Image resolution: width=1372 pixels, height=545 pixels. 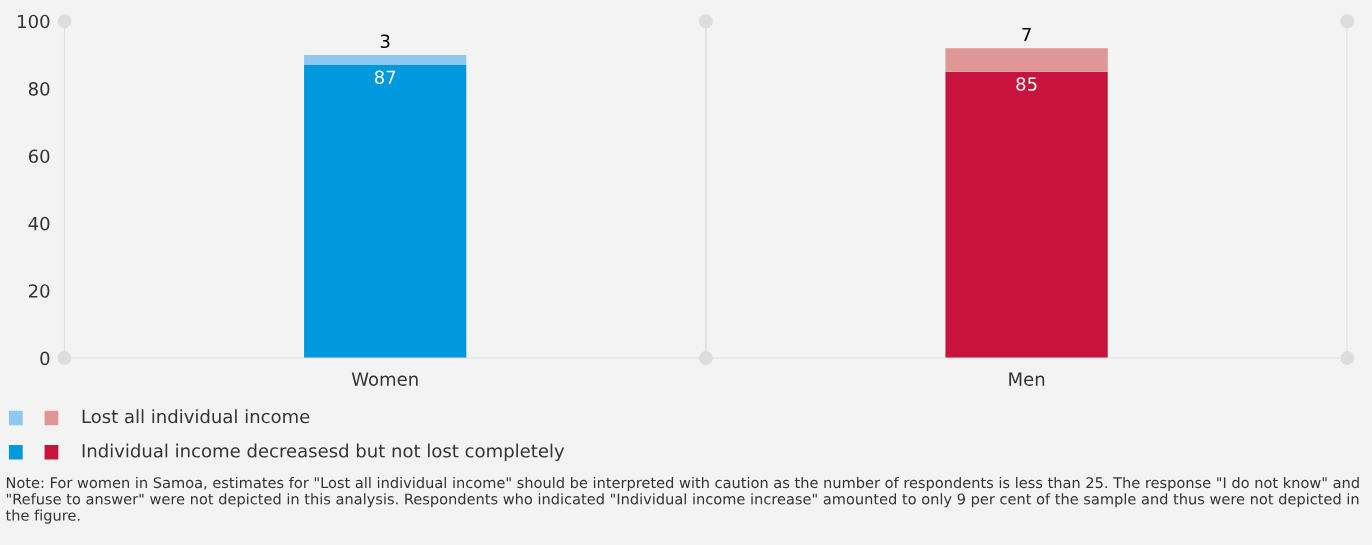 I want to click on y-tick-label: 60, so click(x=39, y=156).